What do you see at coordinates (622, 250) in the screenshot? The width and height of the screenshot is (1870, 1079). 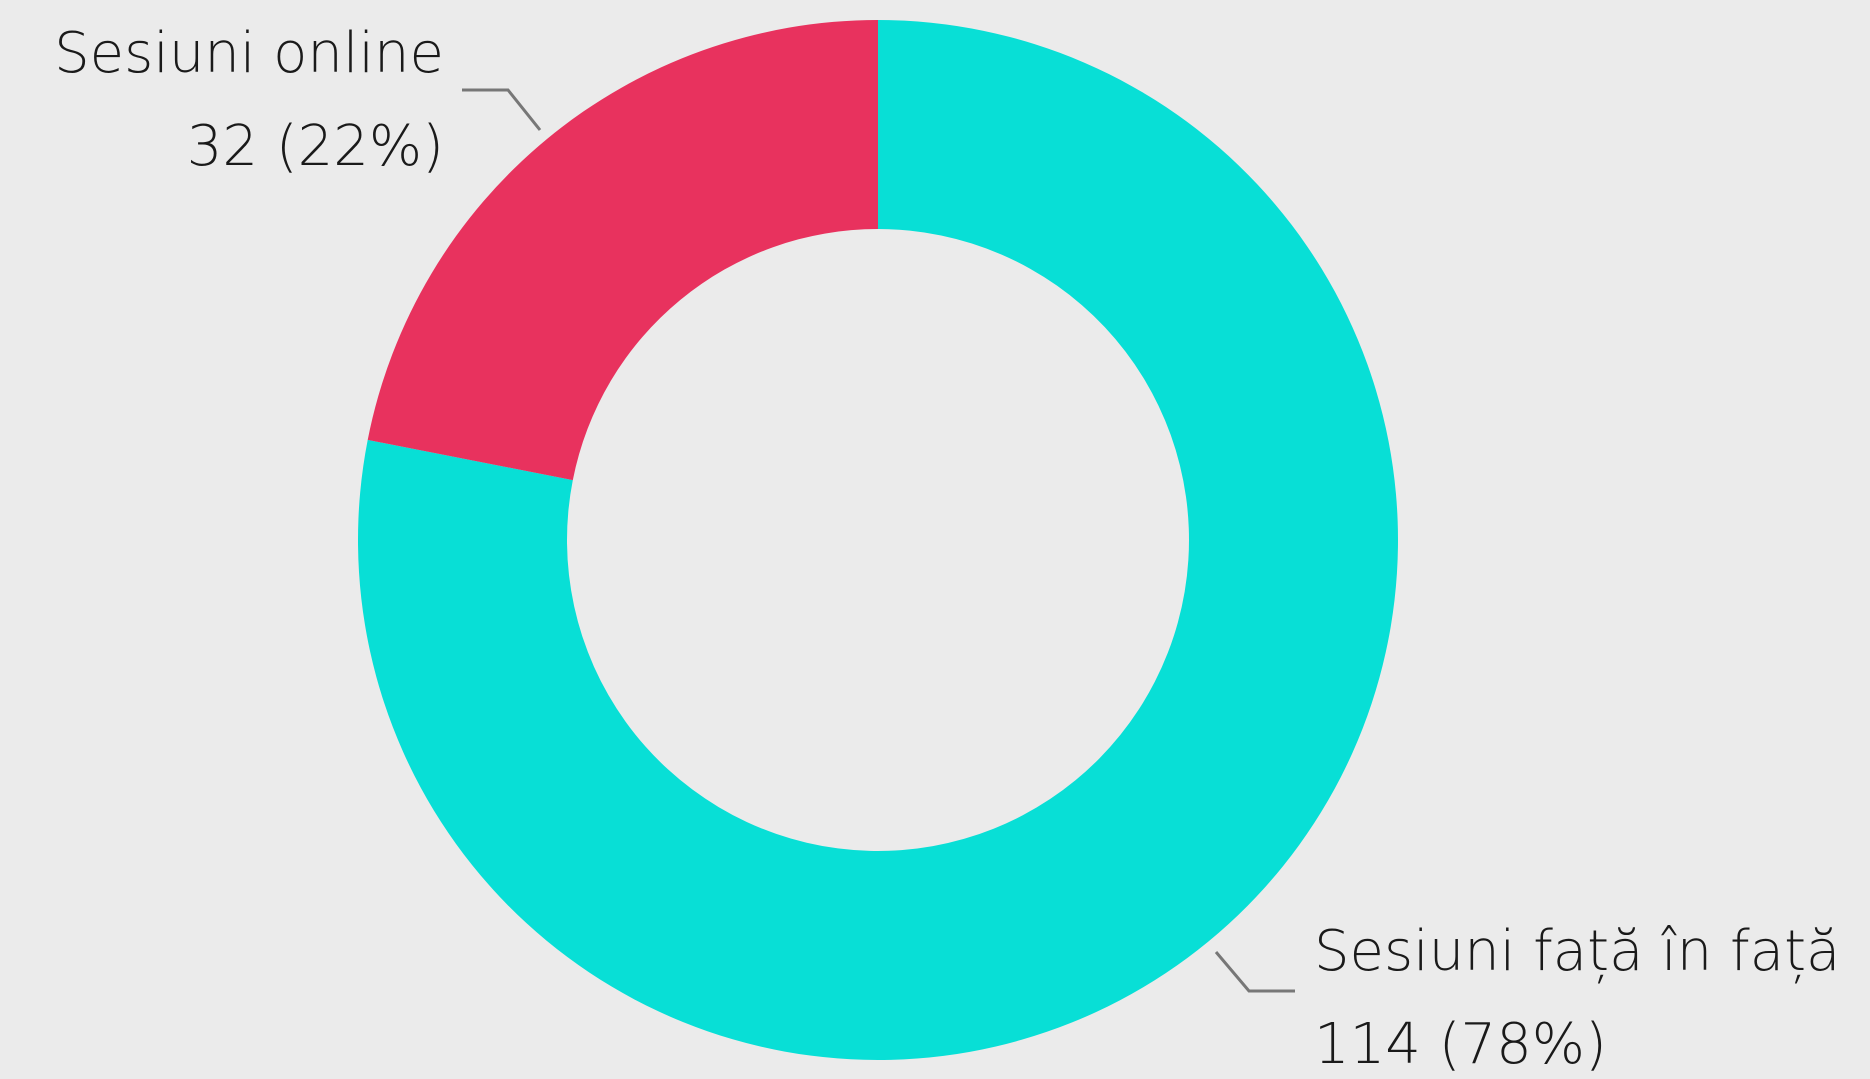 I see `donut-slice-online` at bounding box center [622, 250].